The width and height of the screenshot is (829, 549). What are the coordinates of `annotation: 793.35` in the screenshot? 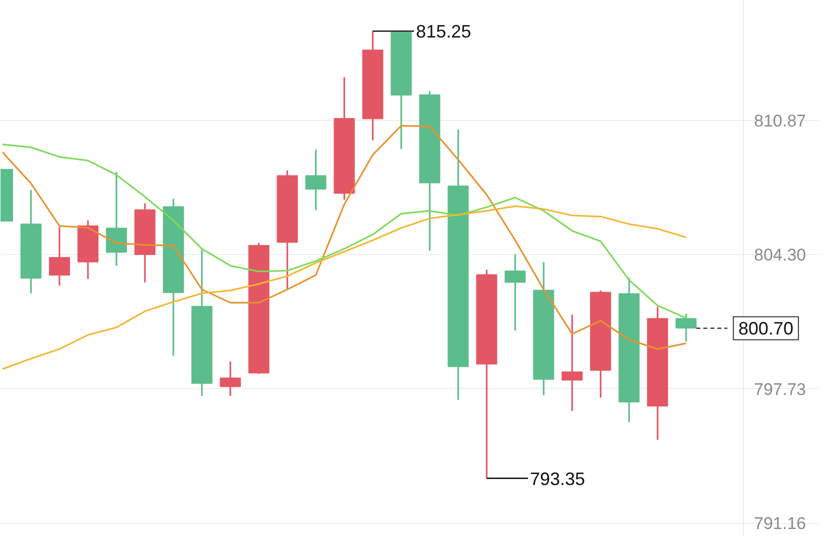 It's located at (558, 478).